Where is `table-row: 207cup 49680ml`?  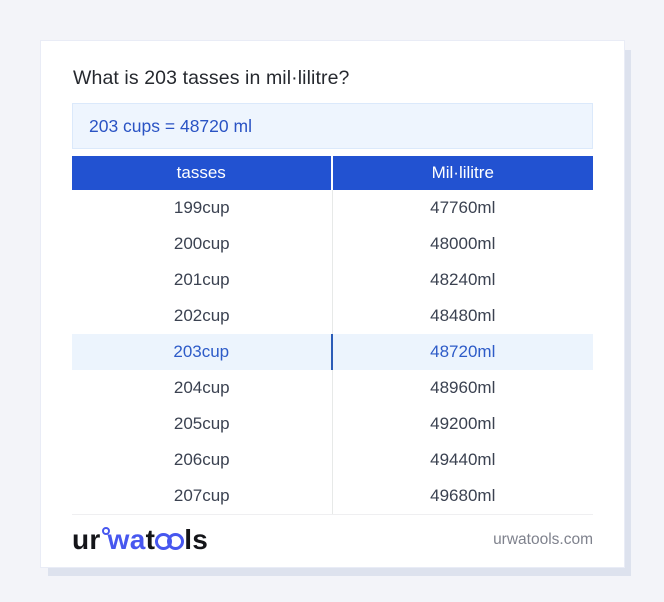
table-row: 207cup 49680ml is located at coordinates (332, 496).